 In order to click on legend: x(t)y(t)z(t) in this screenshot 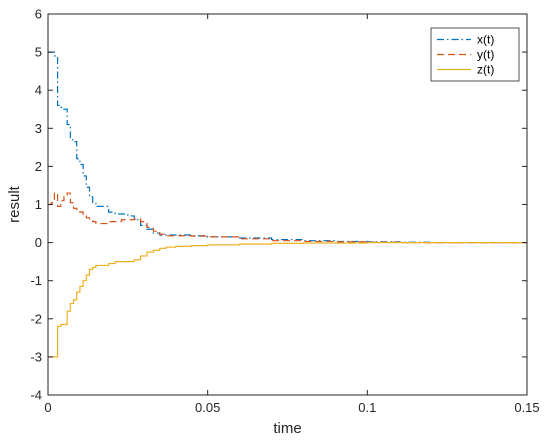, I will do `click(475, 54)`.